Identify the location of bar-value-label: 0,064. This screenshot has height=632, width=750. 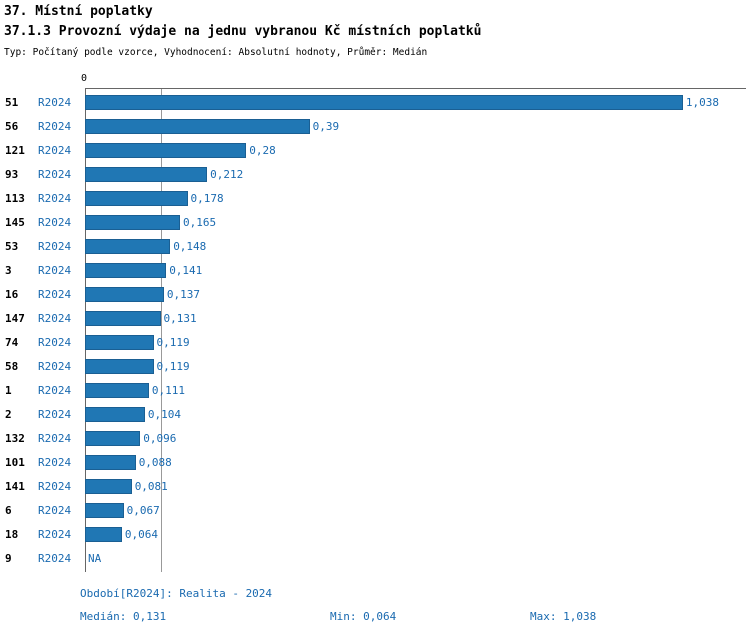
(141, 534).